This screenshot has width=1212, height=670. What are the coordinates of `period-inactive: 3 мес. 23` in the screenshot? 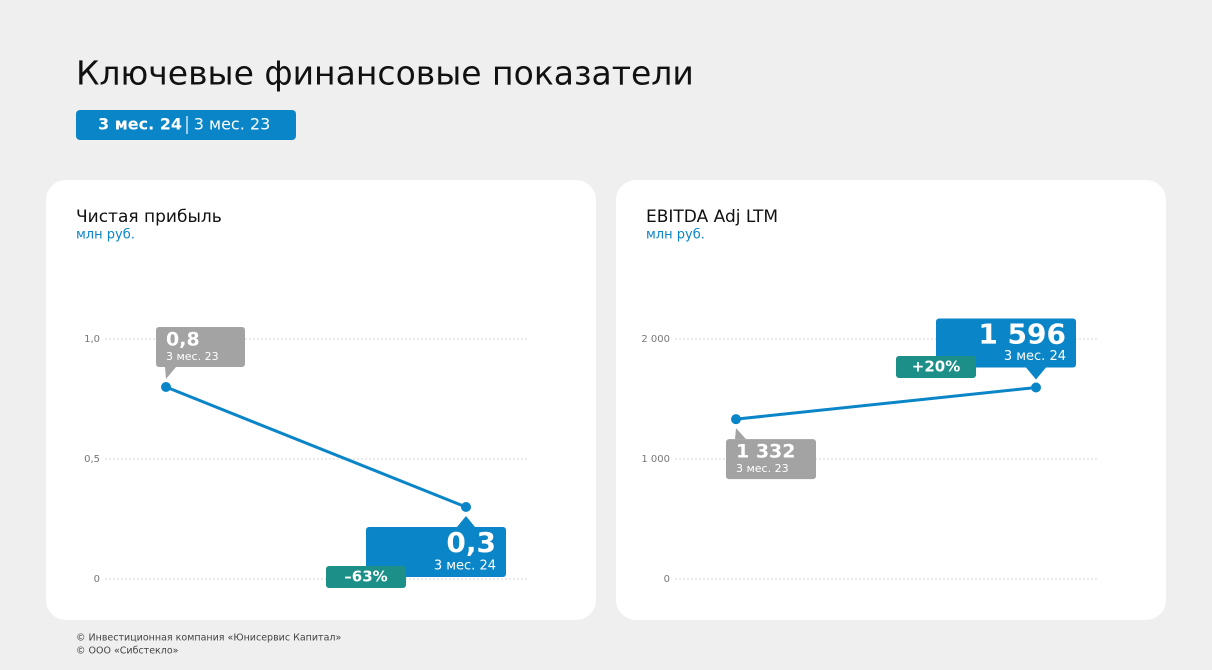 It's located at (232, 124).